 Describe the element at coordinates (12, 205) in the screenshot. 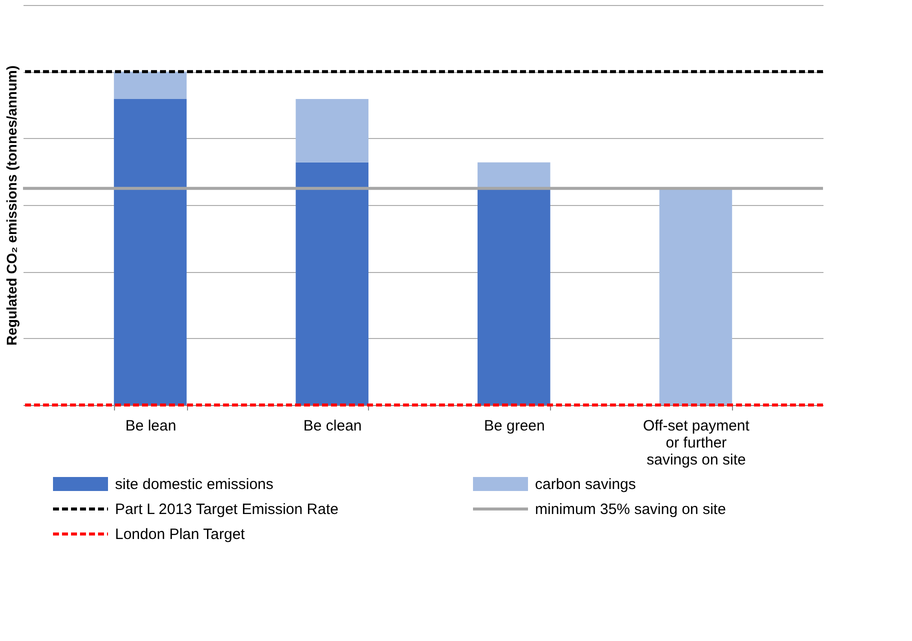

I see `y-axis-title: Regulated CO₂ emissions (tonnes/annum)` at that location.